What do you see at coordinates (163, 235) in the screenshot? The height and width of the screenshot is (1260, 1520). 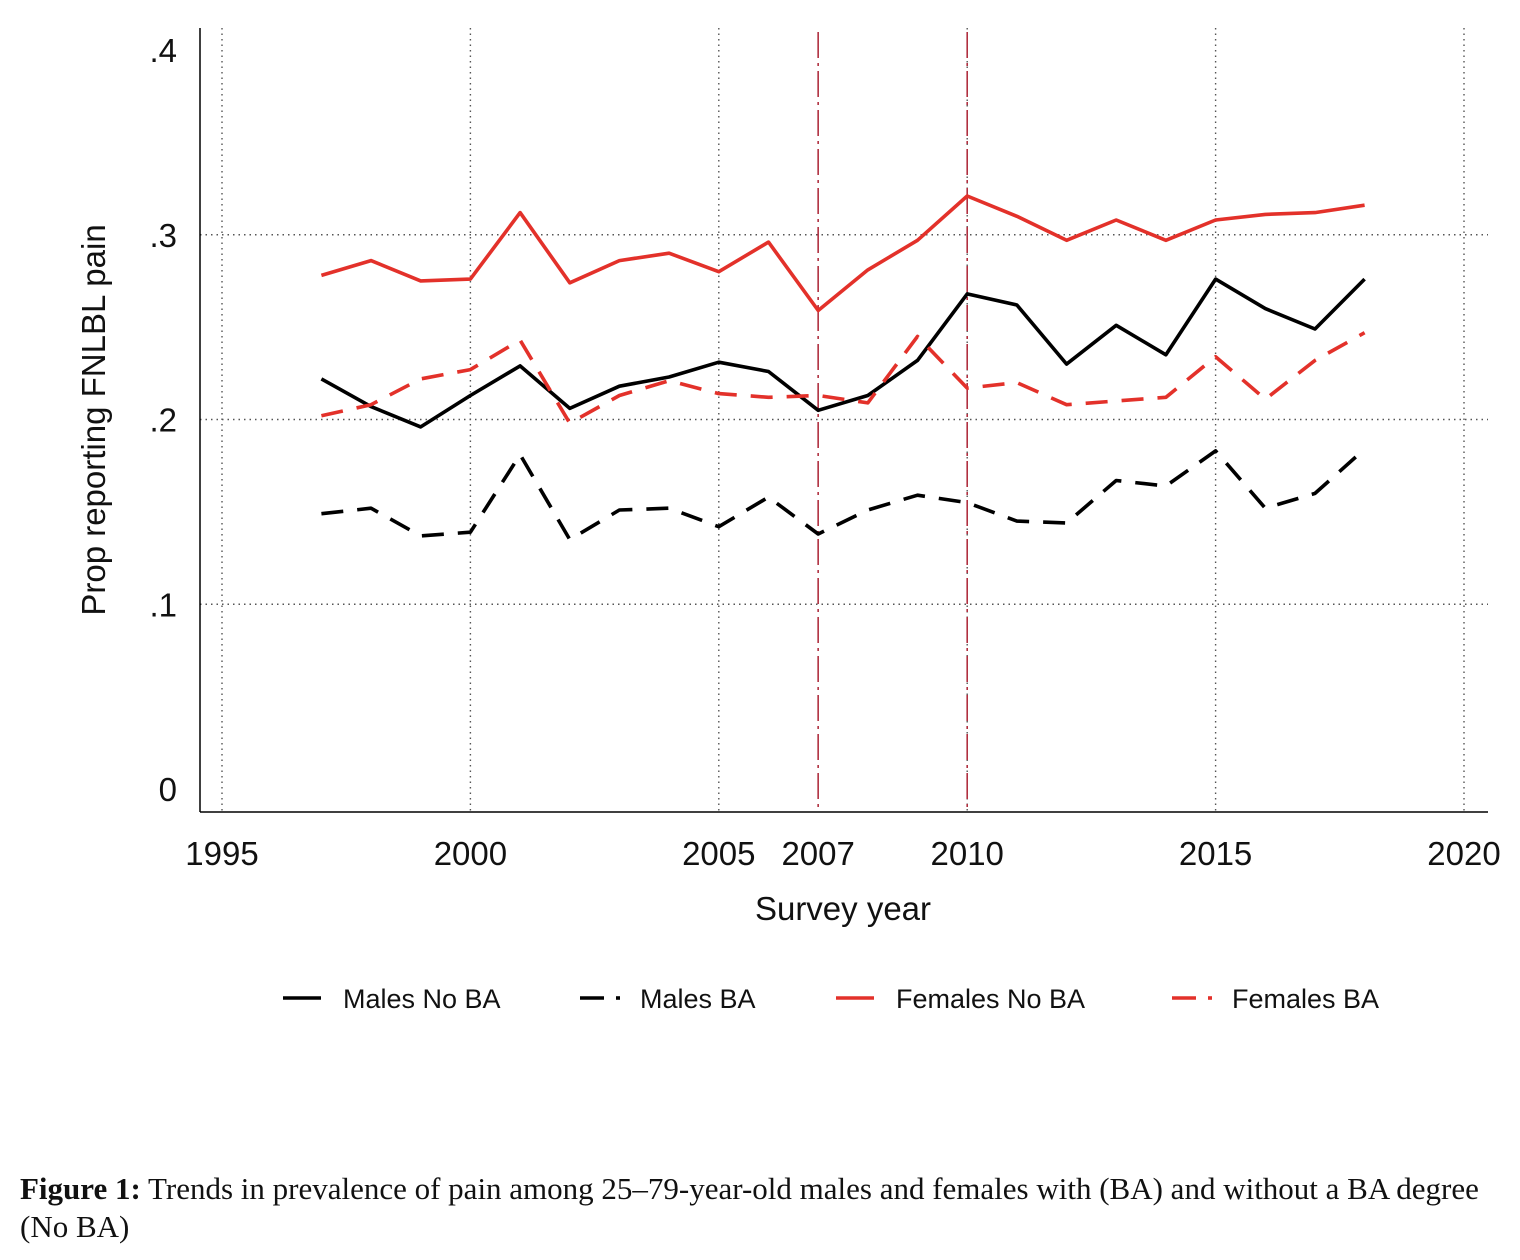 I see `y-tick-label: .3` at bounding box center [163, 235].